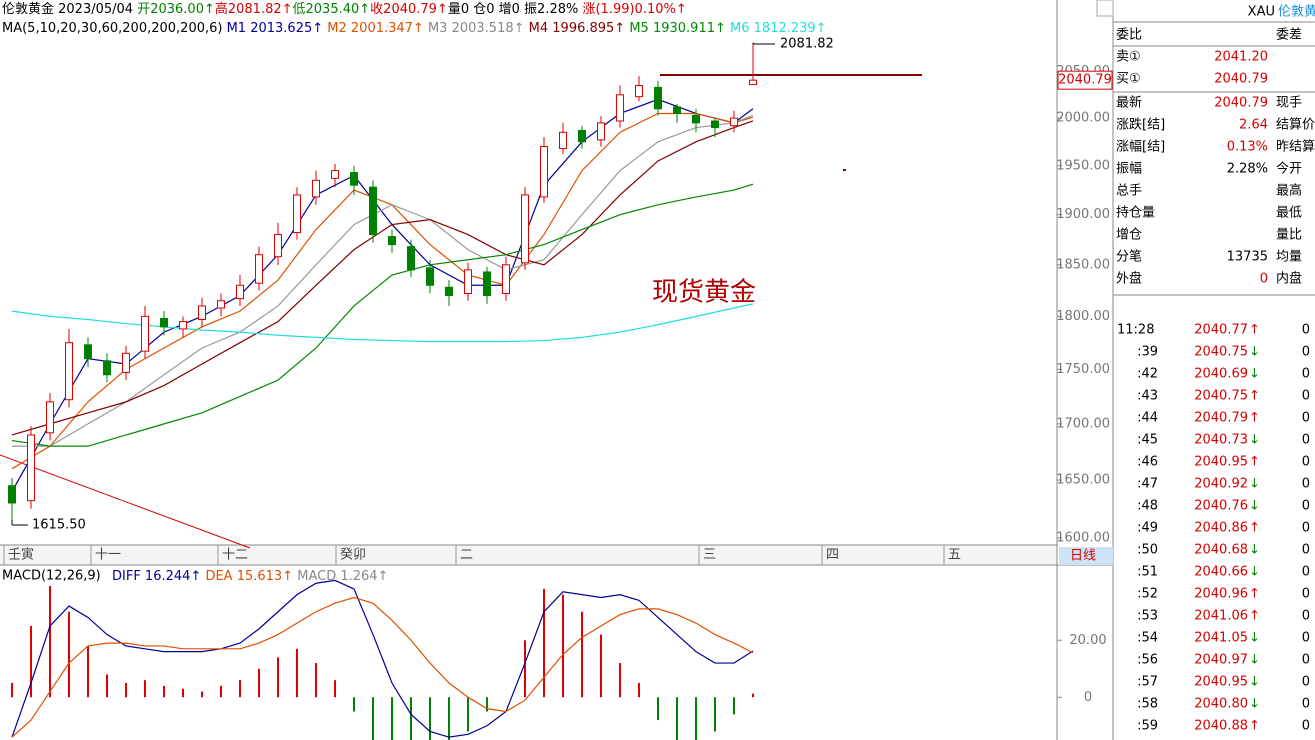 The image size is (1315, 740). What do you see at coordinates (1147, 682) in the screenshot?
I see `trade-time: :57` at bounding box center [1147, 682].